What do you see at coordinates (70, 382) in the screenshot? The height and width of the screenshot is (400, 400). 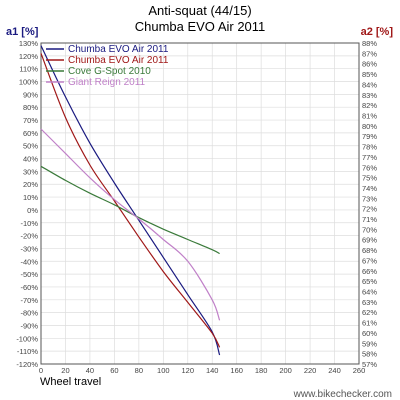 I see `x-axis-label: Wheel travel` at bounding box center [70, 382].